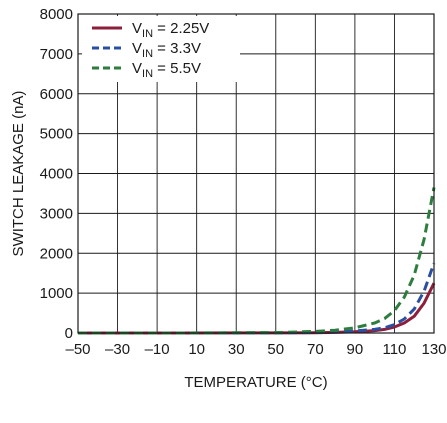 This screenshot has height=423, width=447. Describe the element at coordinates (236, 349) in the screenshot. I see `x-tick-label: 30` at that location.